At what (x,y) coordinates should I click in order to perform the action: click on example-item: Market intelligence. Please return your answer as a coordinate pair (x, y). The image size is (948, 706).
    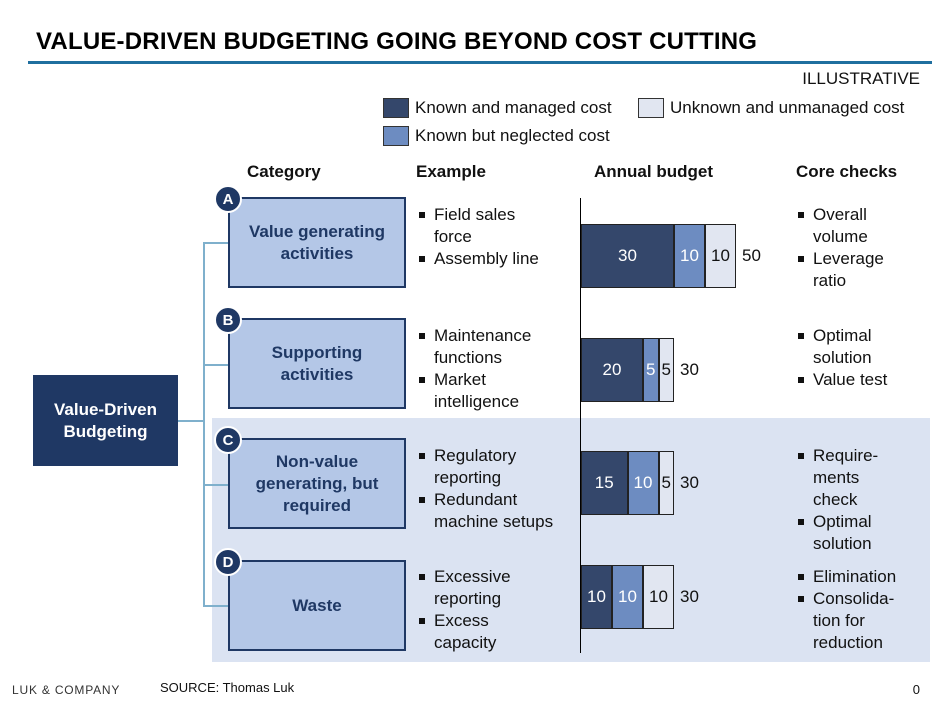
    Looking at the image, I should click on (474, 391).